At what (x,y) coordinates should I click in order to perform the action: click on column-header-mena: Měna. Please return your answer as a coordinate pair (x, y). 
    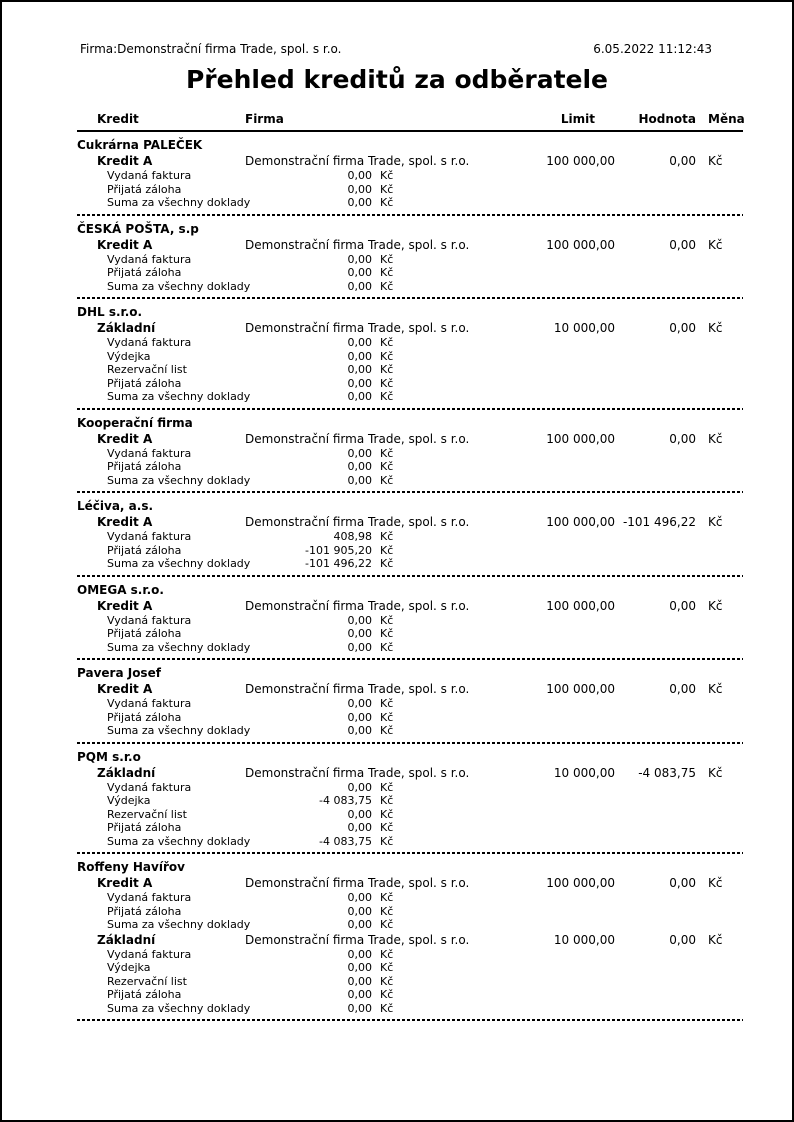
    Looking at the image, I should click on (726, 119).